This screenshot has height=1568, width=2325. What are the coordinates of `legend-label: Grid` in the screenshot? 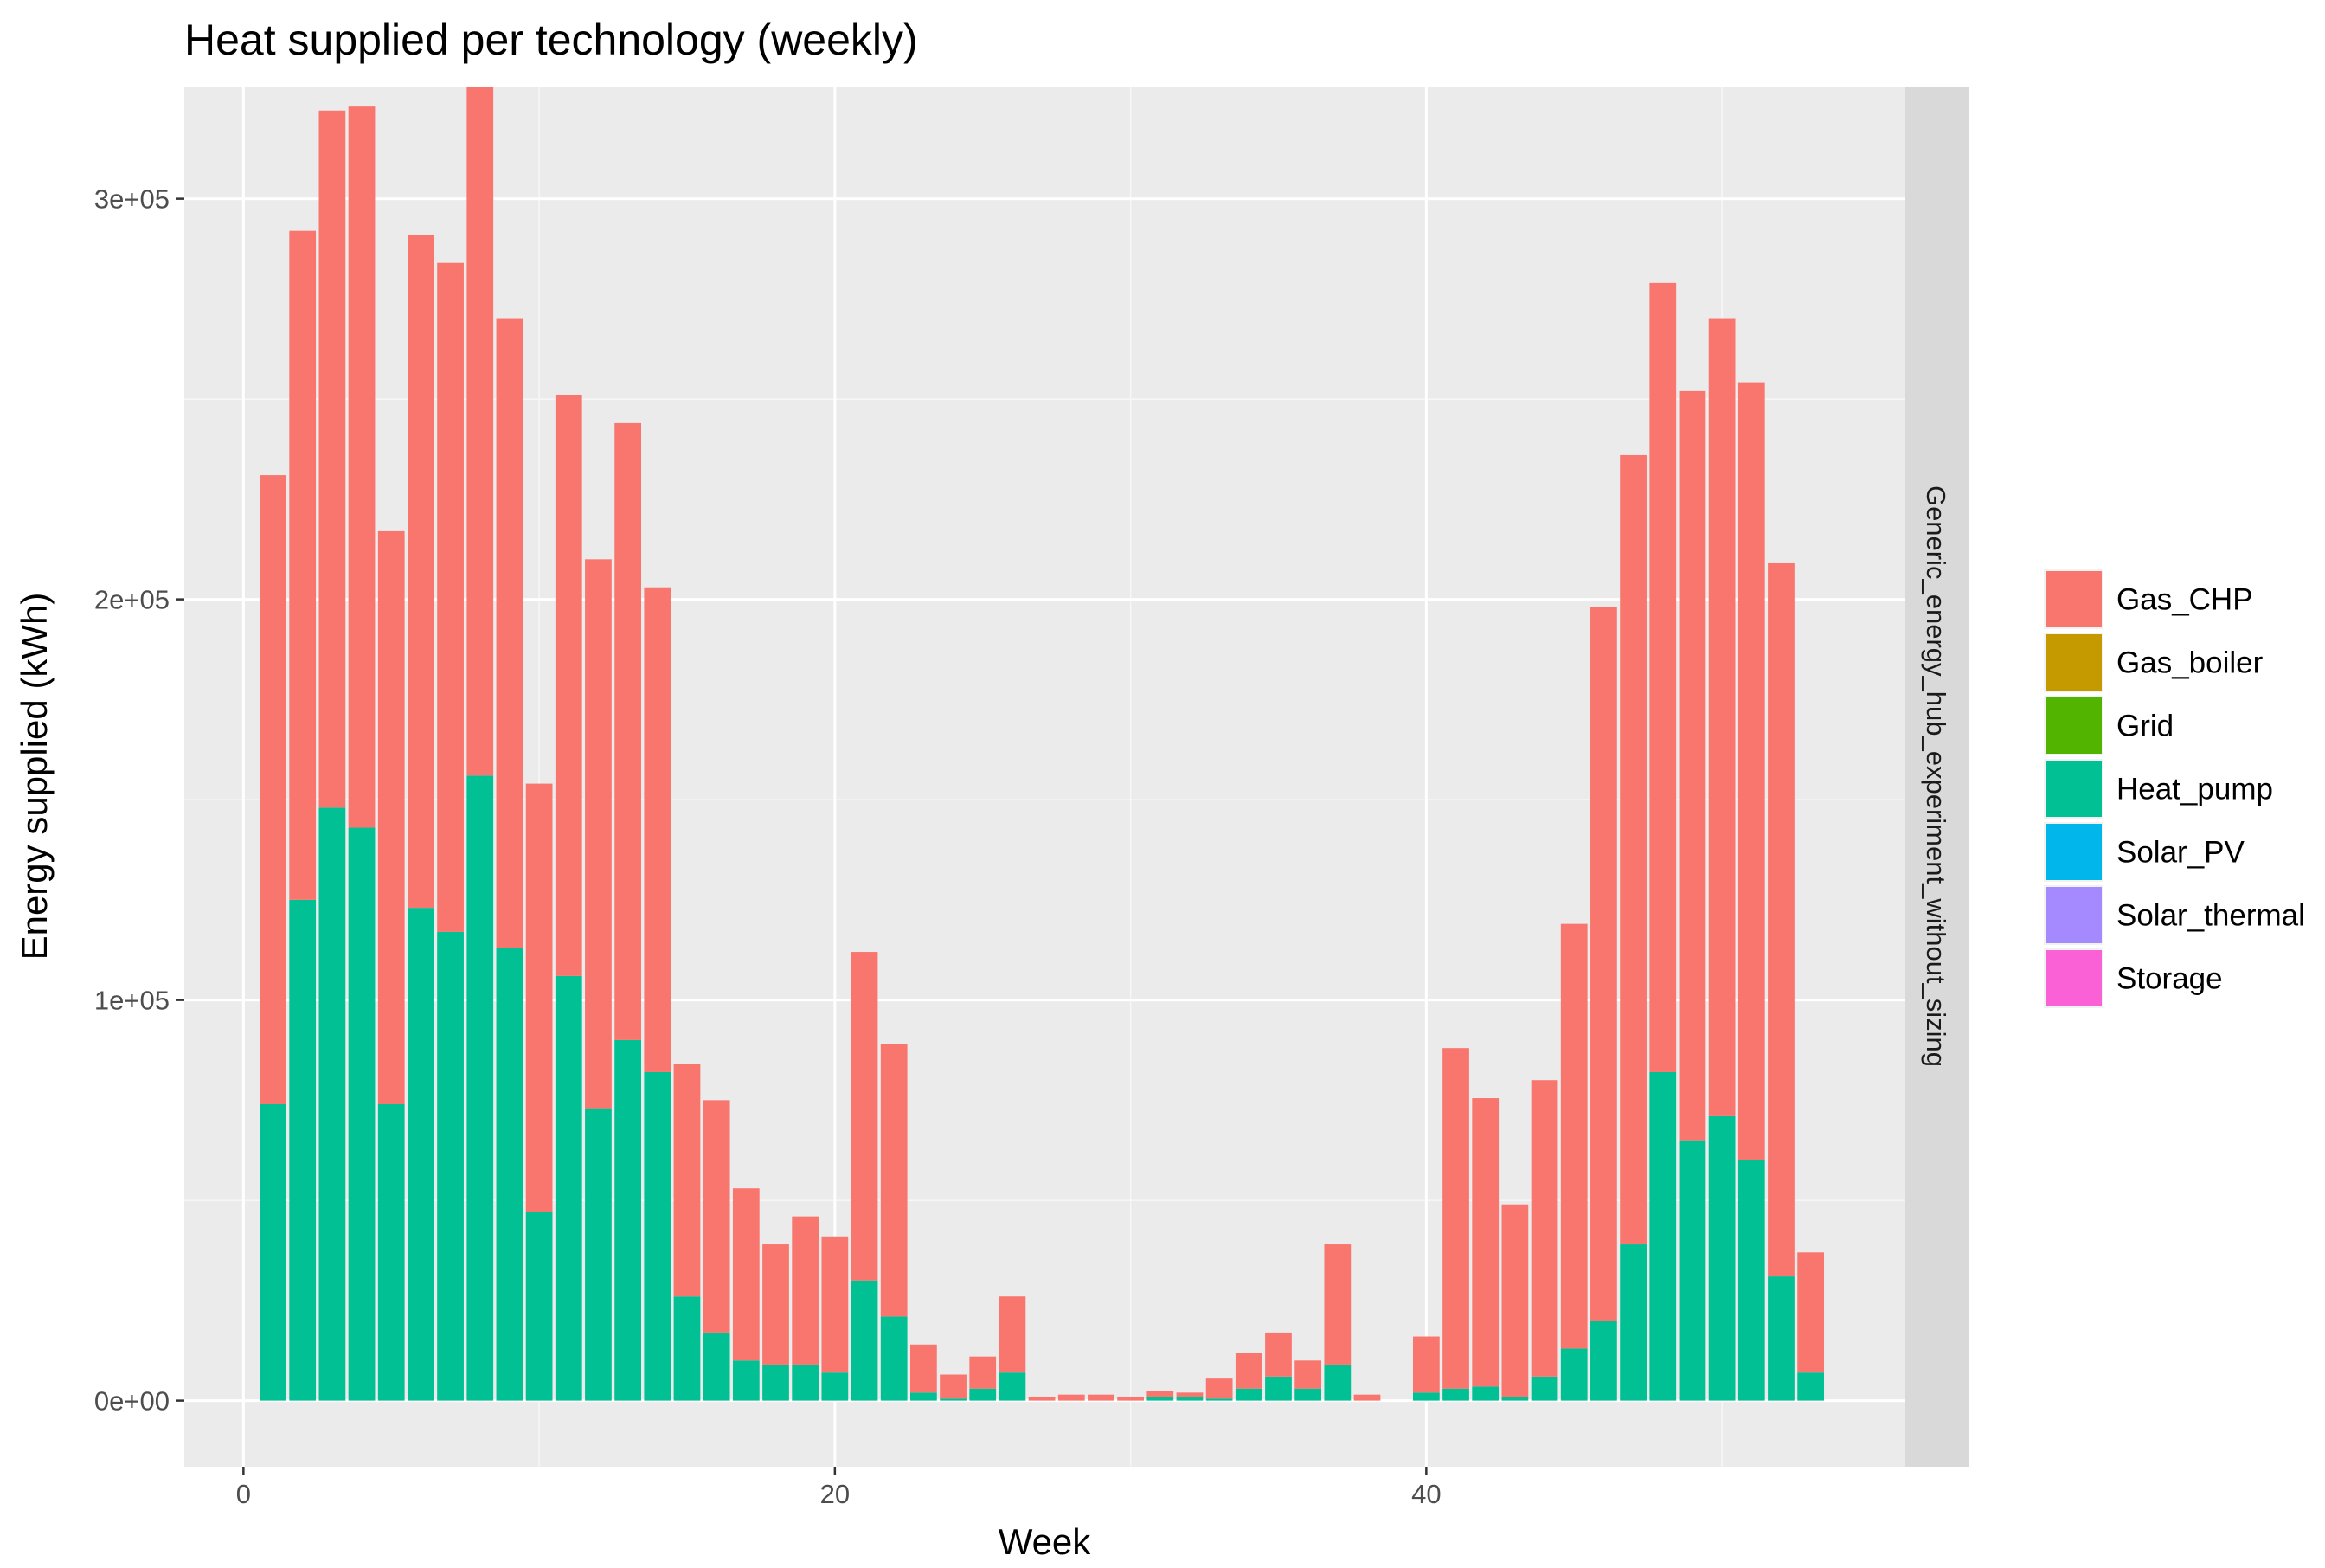 It's located at (2145, 726).